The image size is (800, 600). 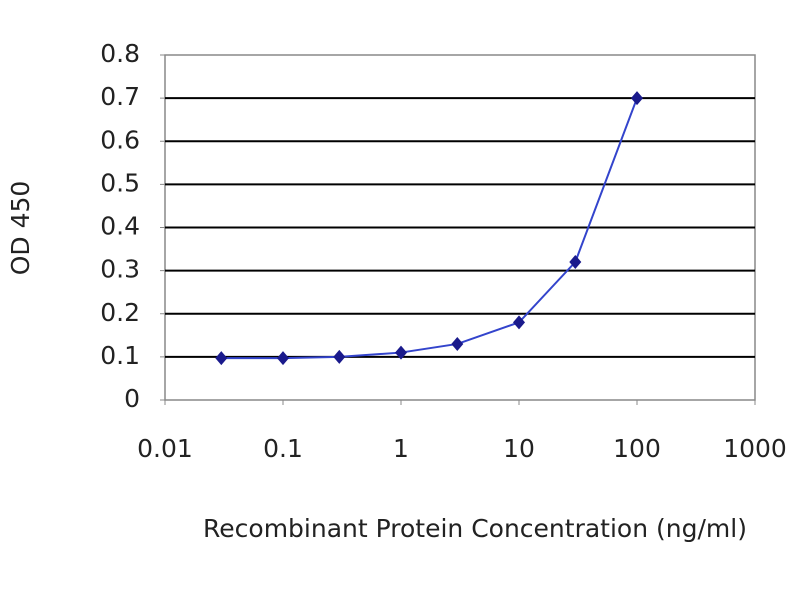 What do you see at coordinates (120, 96) in the screenshot?
I see `y-tick-label: 0.7` at bounding box center [120, 96].